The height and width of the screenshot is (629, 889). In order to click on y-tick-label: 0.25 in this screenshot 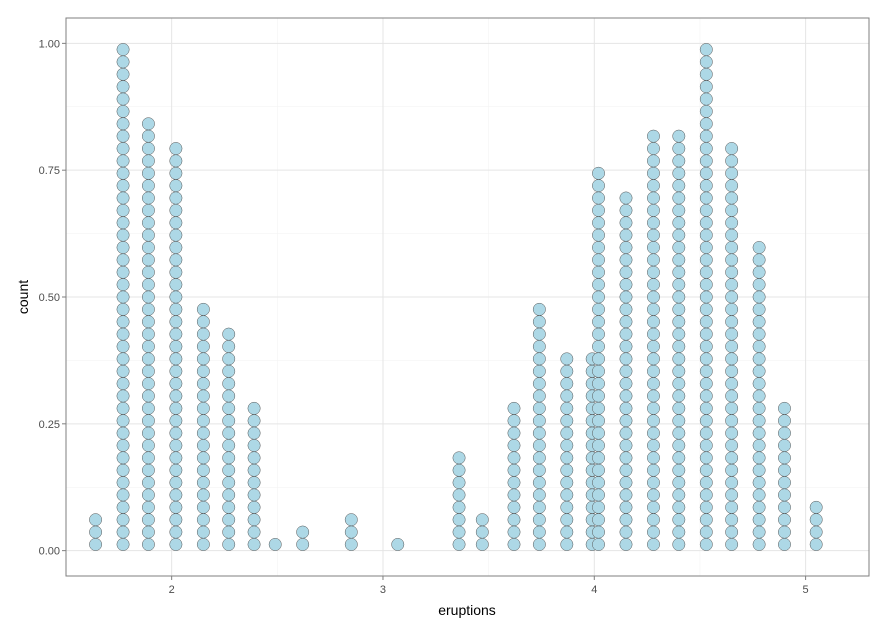, I will do `click(49, 425)`.